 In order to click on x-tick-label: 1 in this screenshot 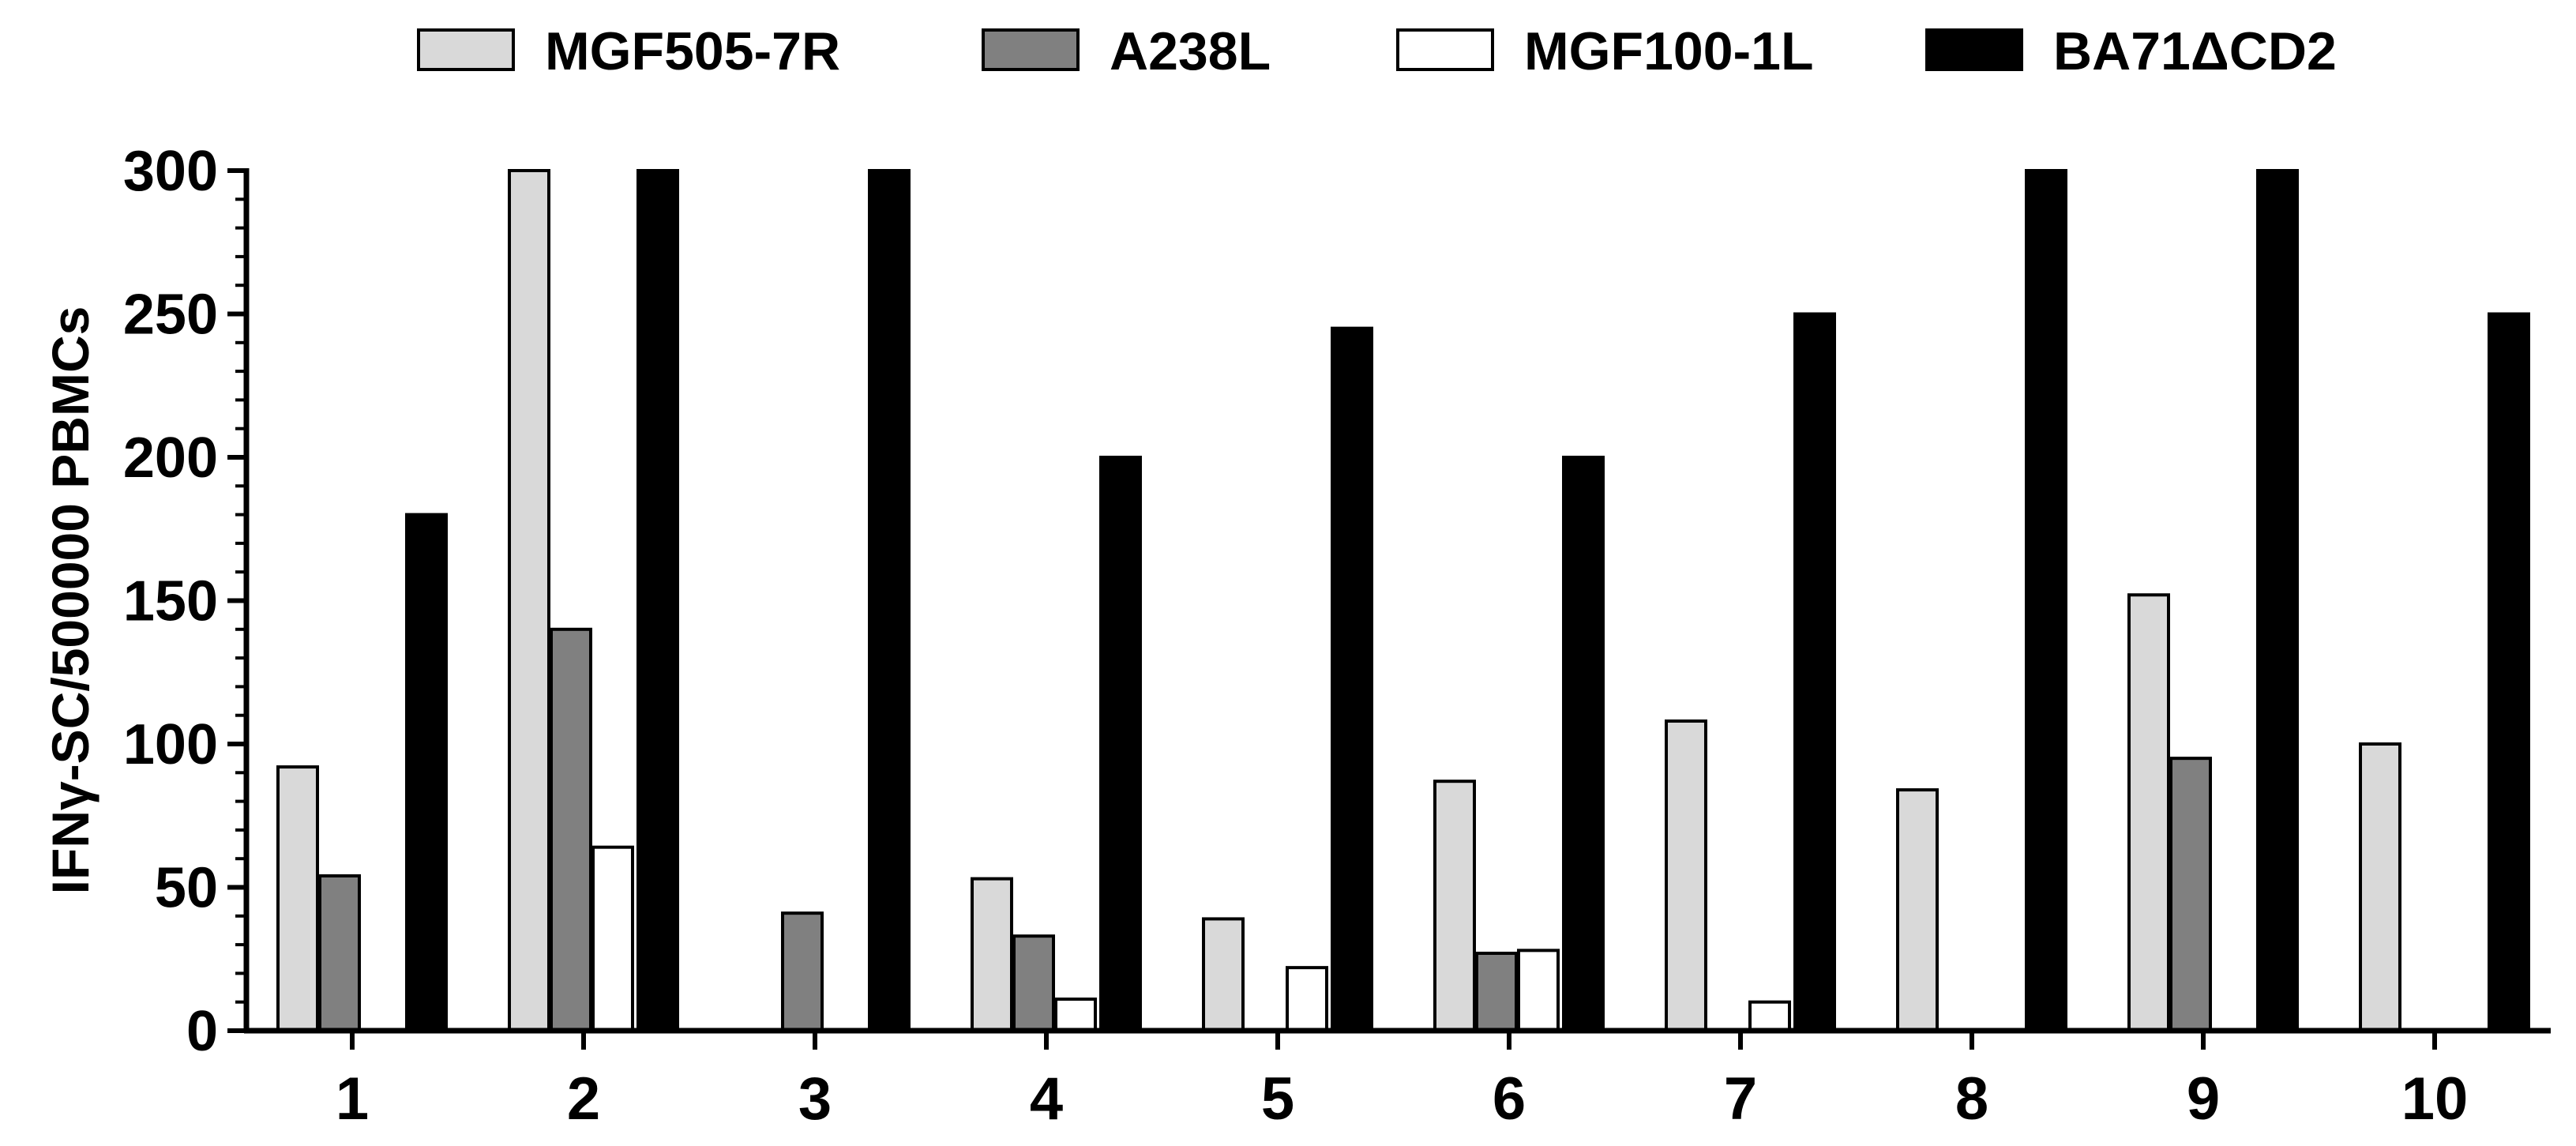, I will do `click(352, 1099)`.